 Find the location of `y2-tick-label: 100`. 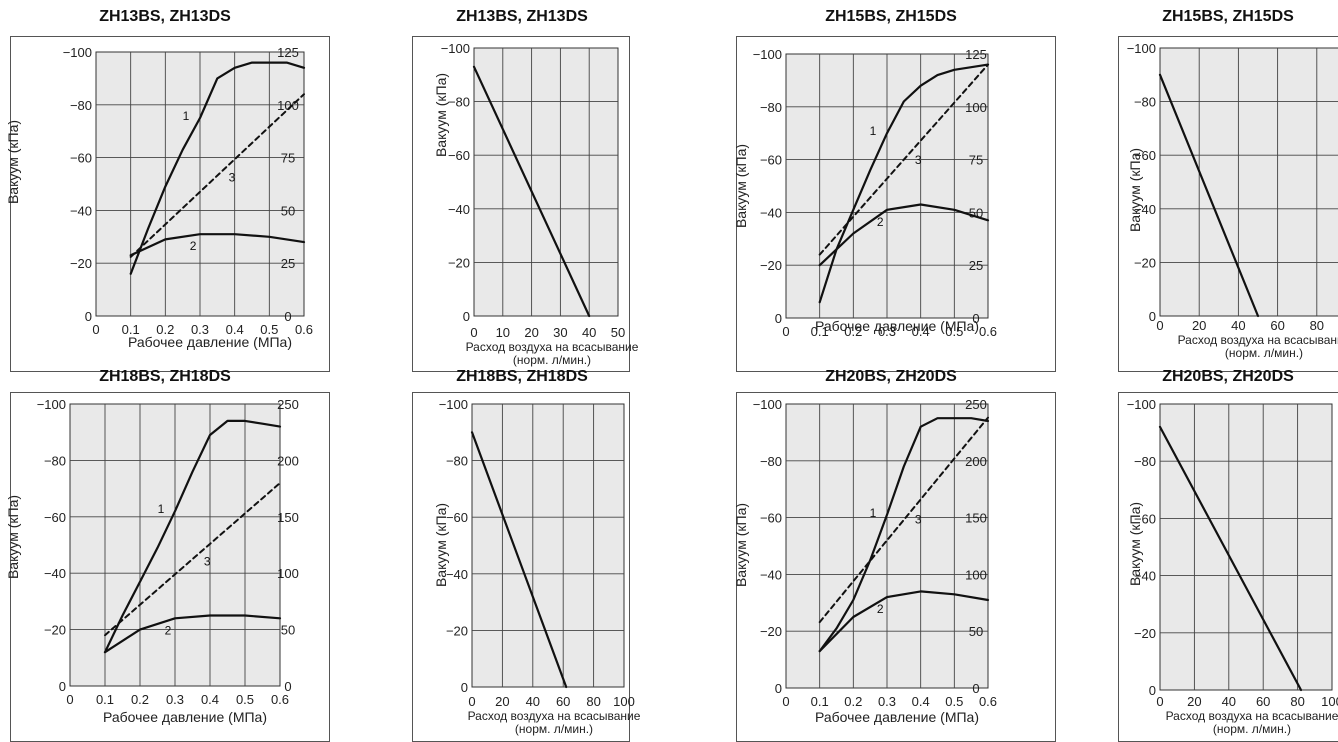

y2-tick-label: 100 is located at coordinates (288, 573).